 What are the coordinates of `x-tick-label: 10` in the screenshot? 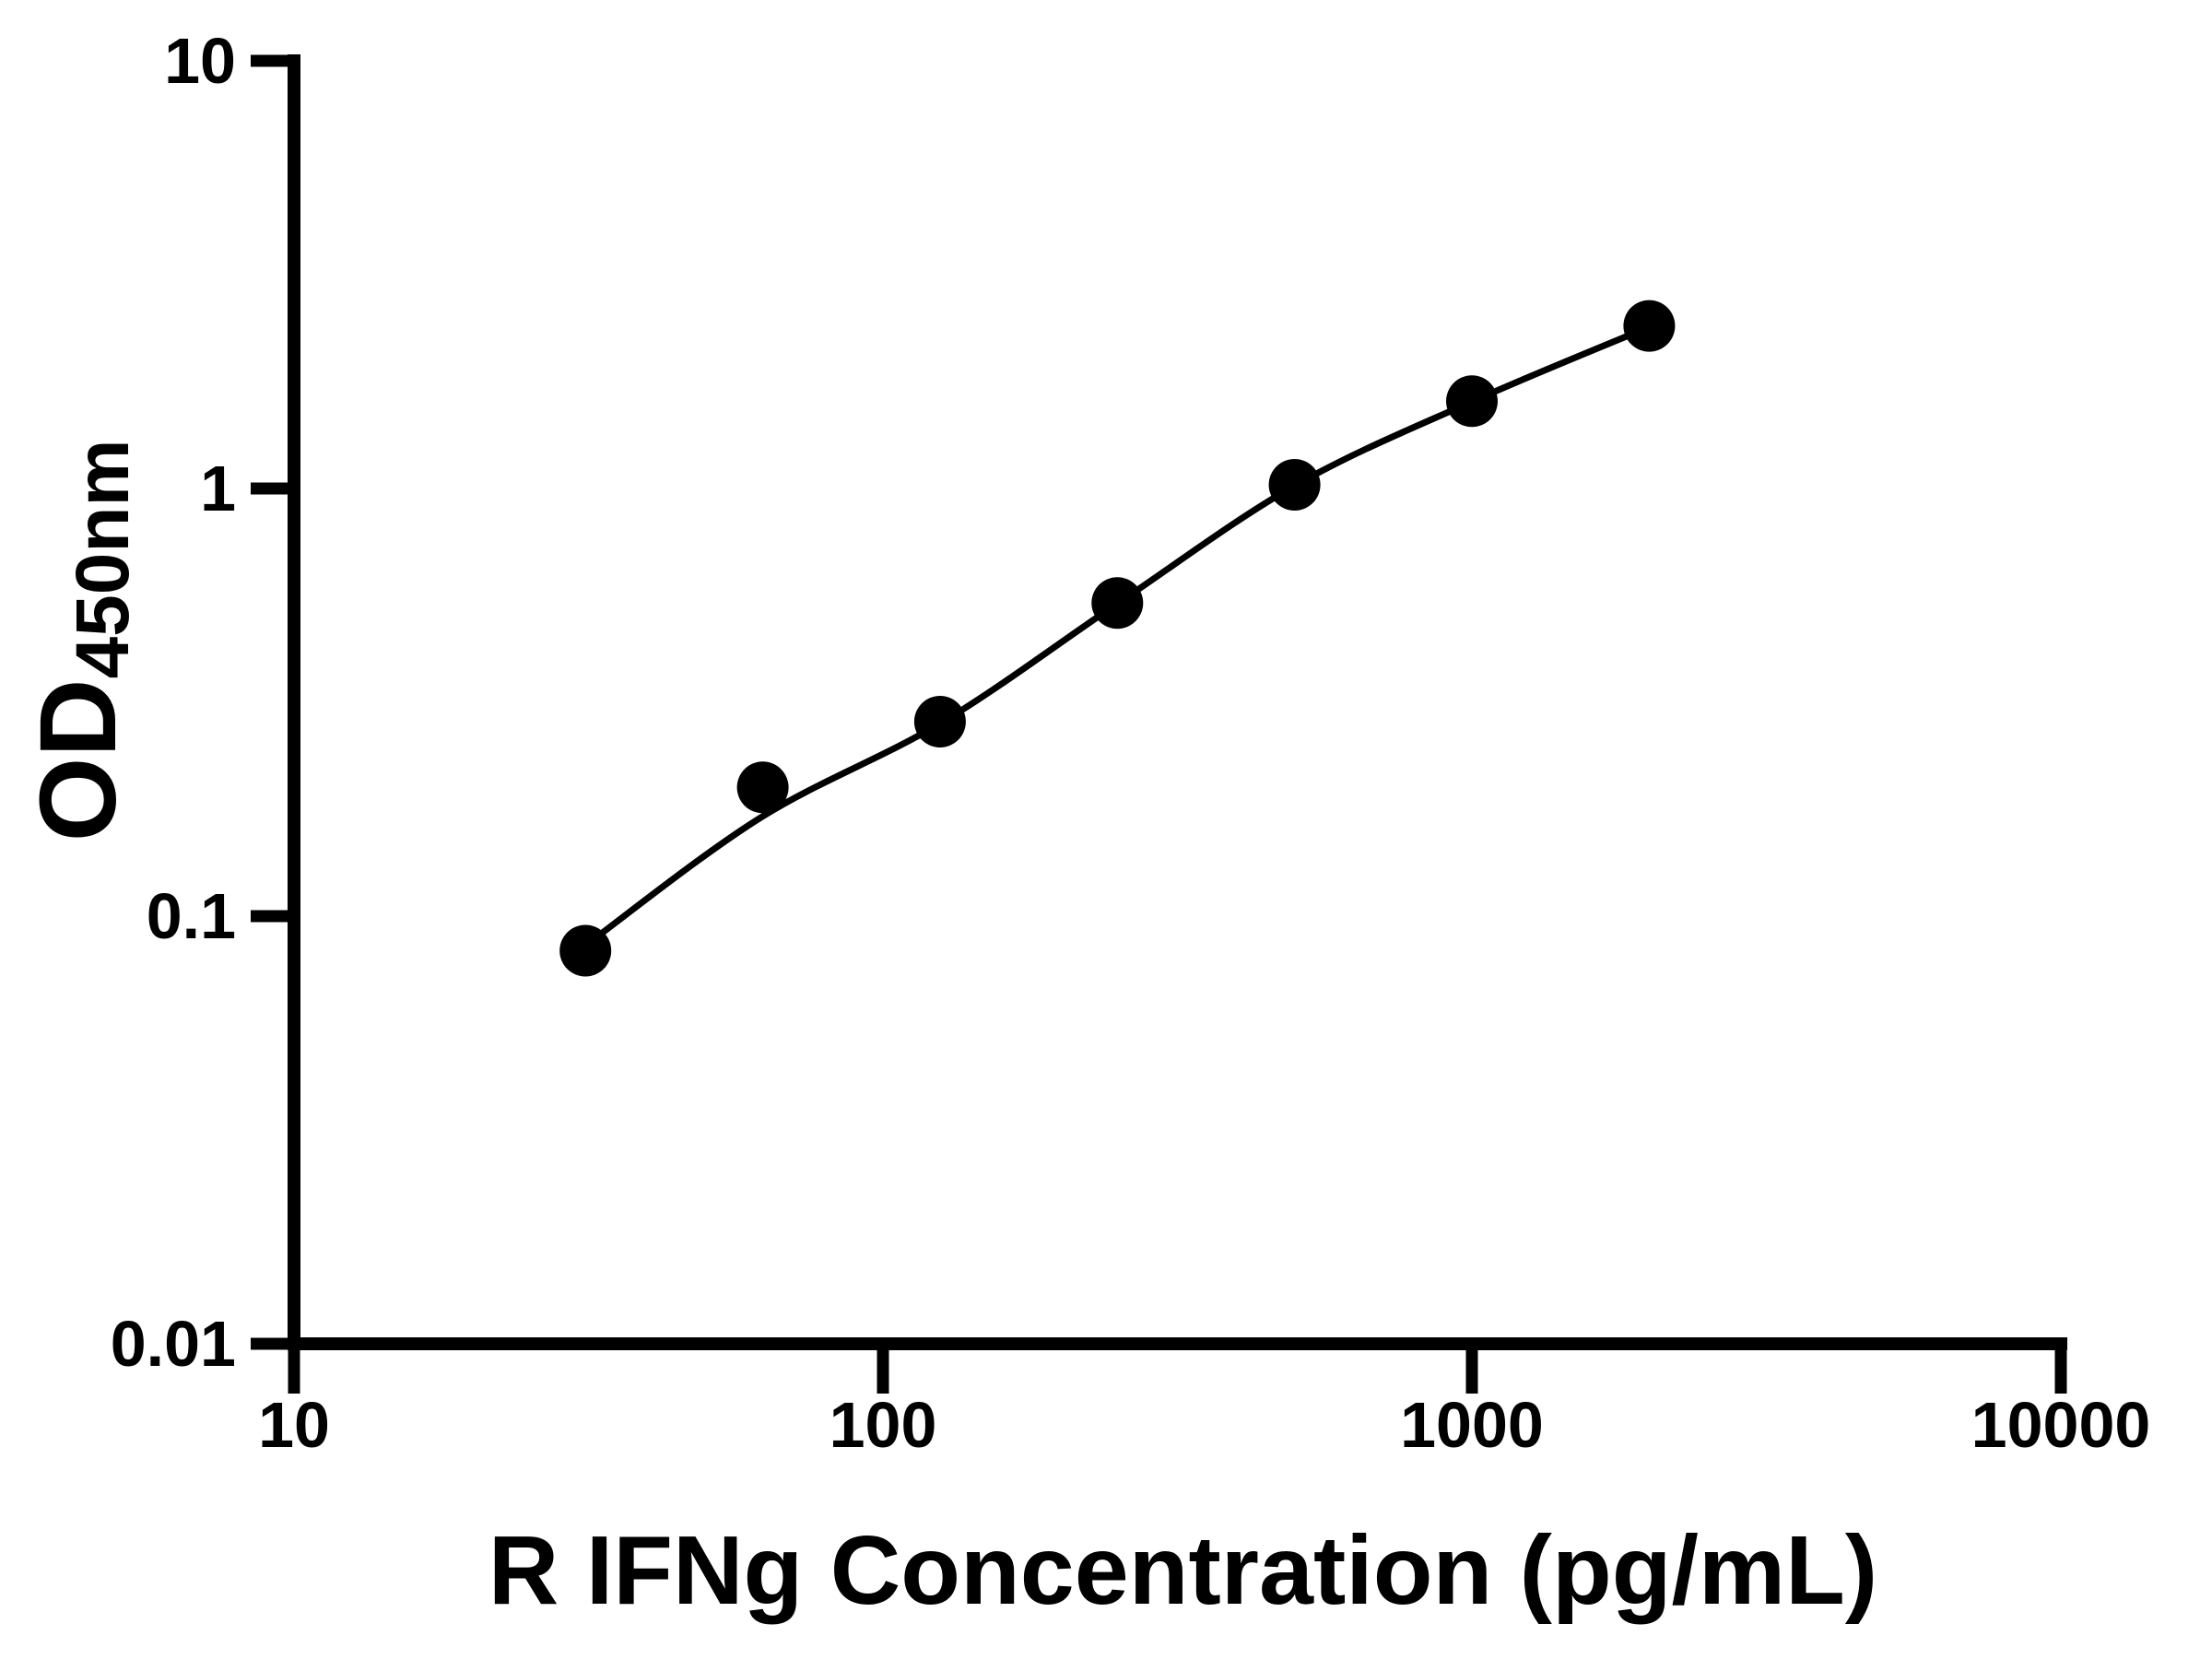 It's located at (294, 1425).